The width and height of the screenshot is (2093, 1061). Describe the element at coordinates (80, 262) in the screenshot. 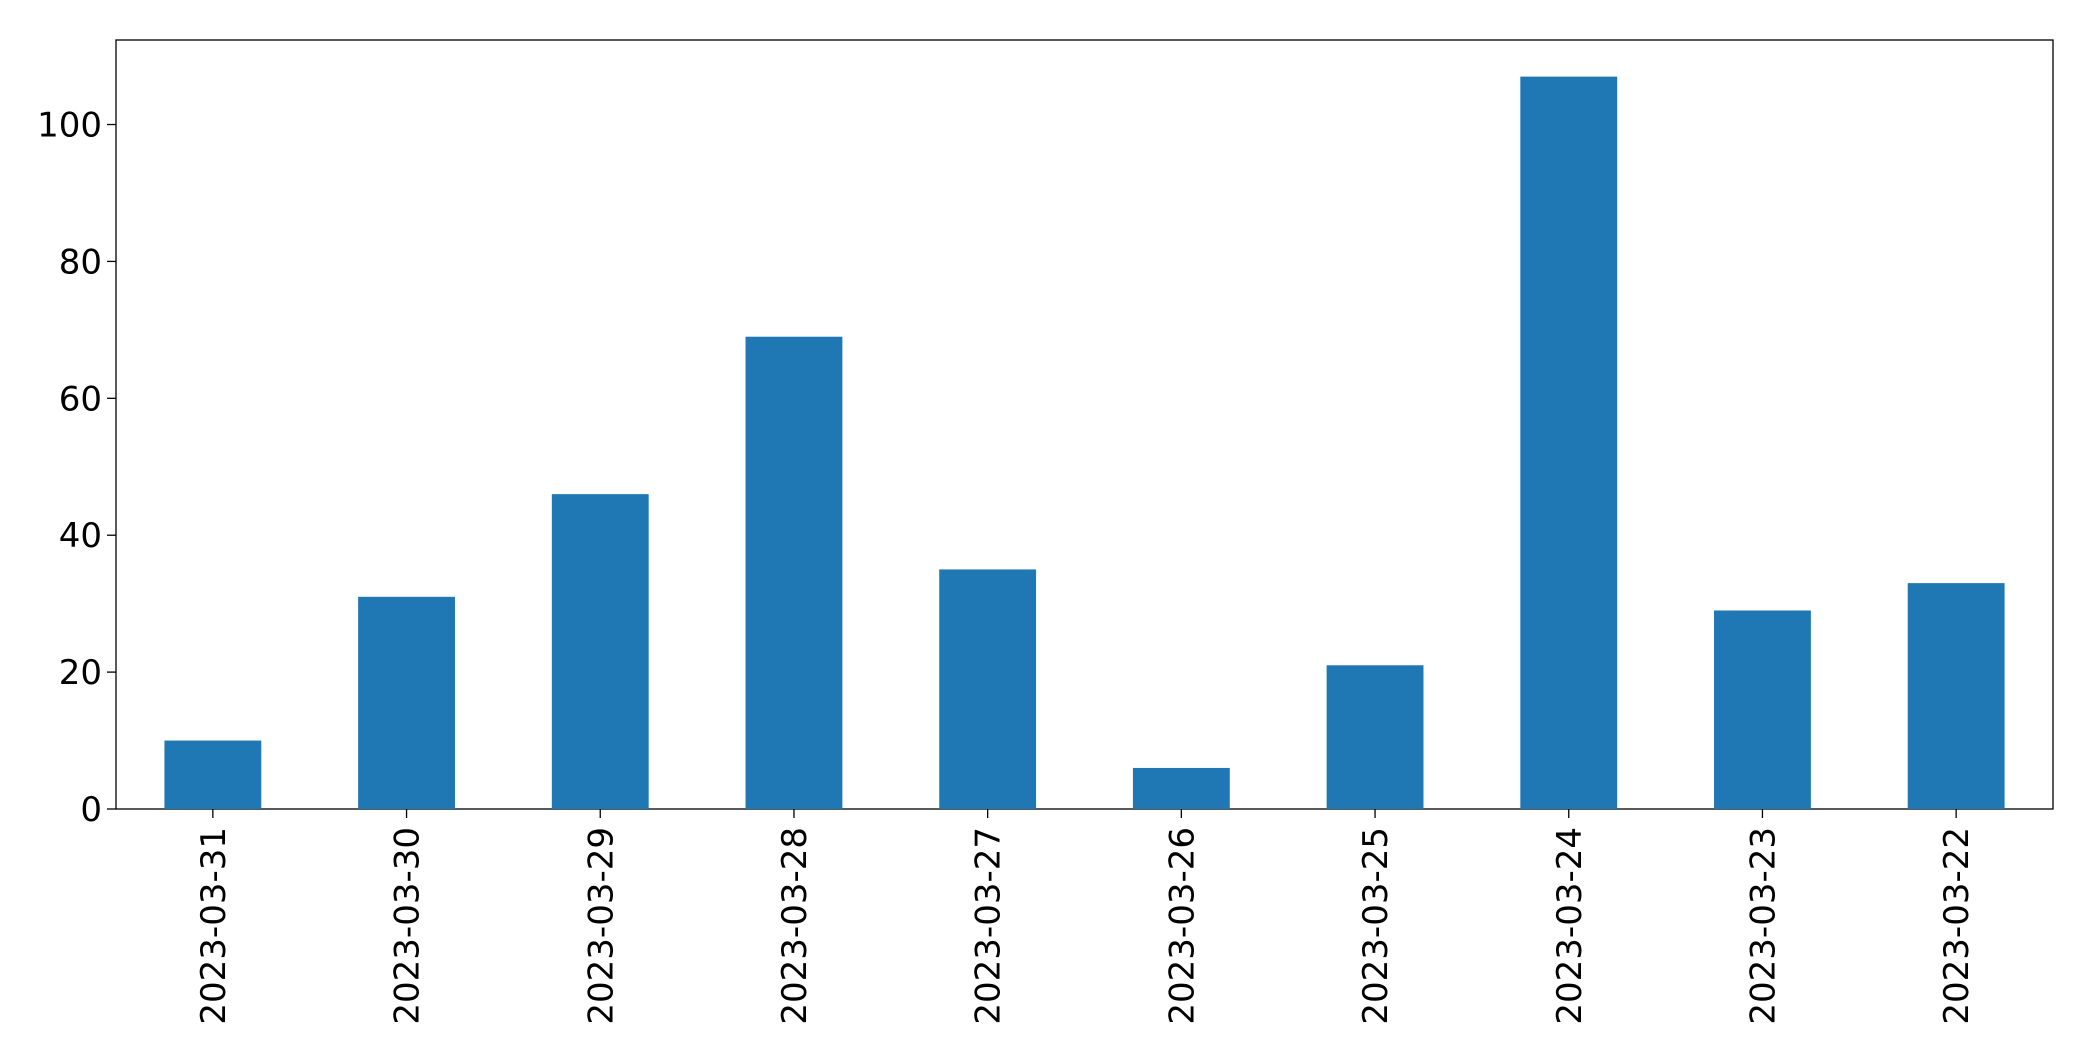

I see `y-tick-label: 80` at that location.